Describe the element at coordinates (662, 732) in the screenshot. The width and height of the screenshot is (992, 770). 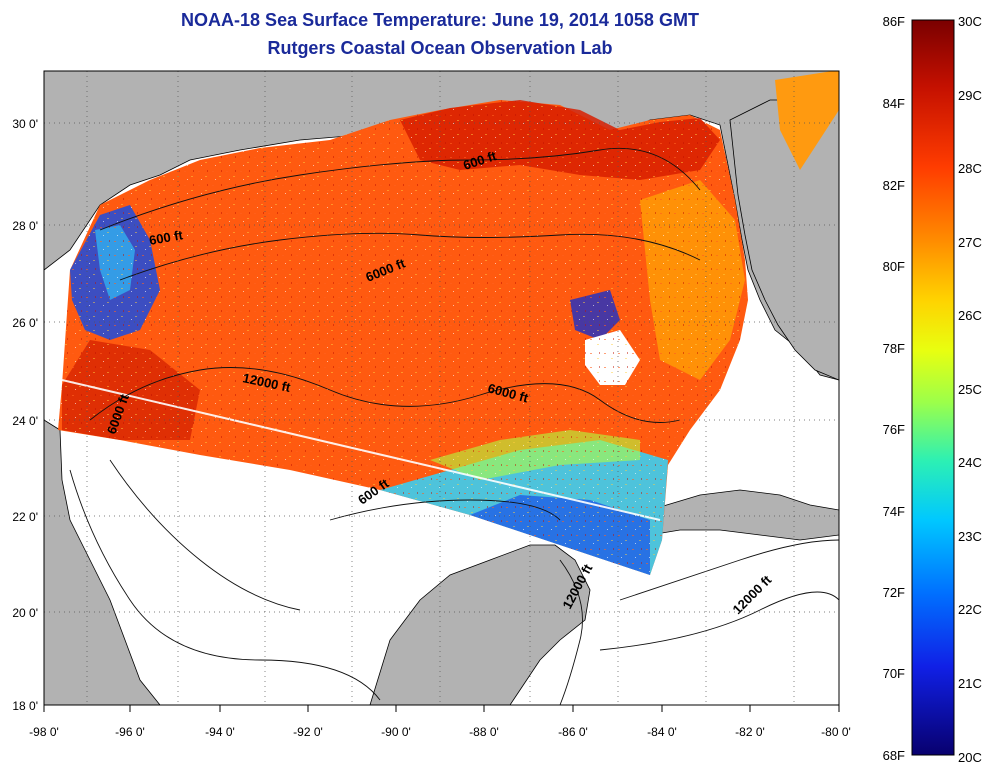
I see `lon-tick-label: -84 0'` at that location.